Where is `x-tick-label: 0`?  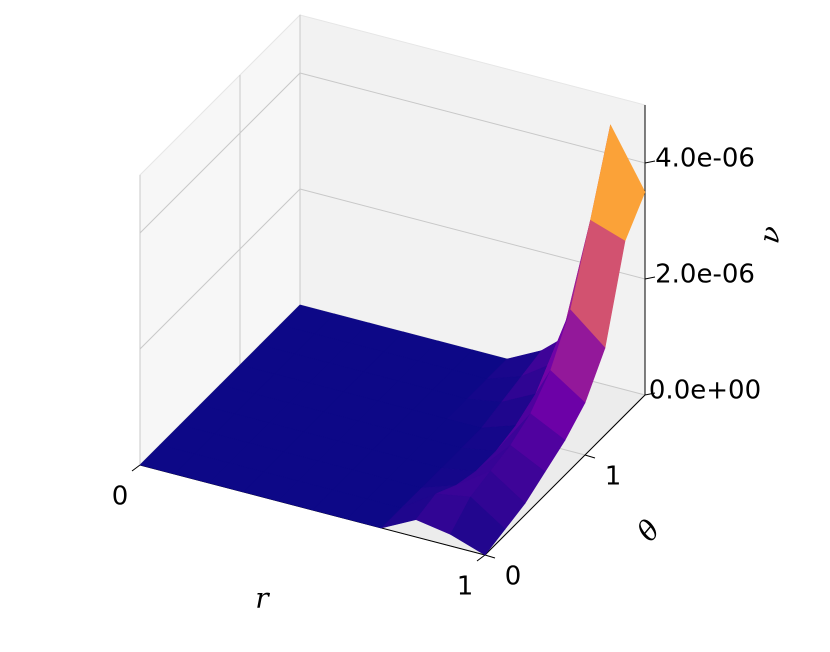
x-tick-label: 0 is located at coordinates (120, 497).